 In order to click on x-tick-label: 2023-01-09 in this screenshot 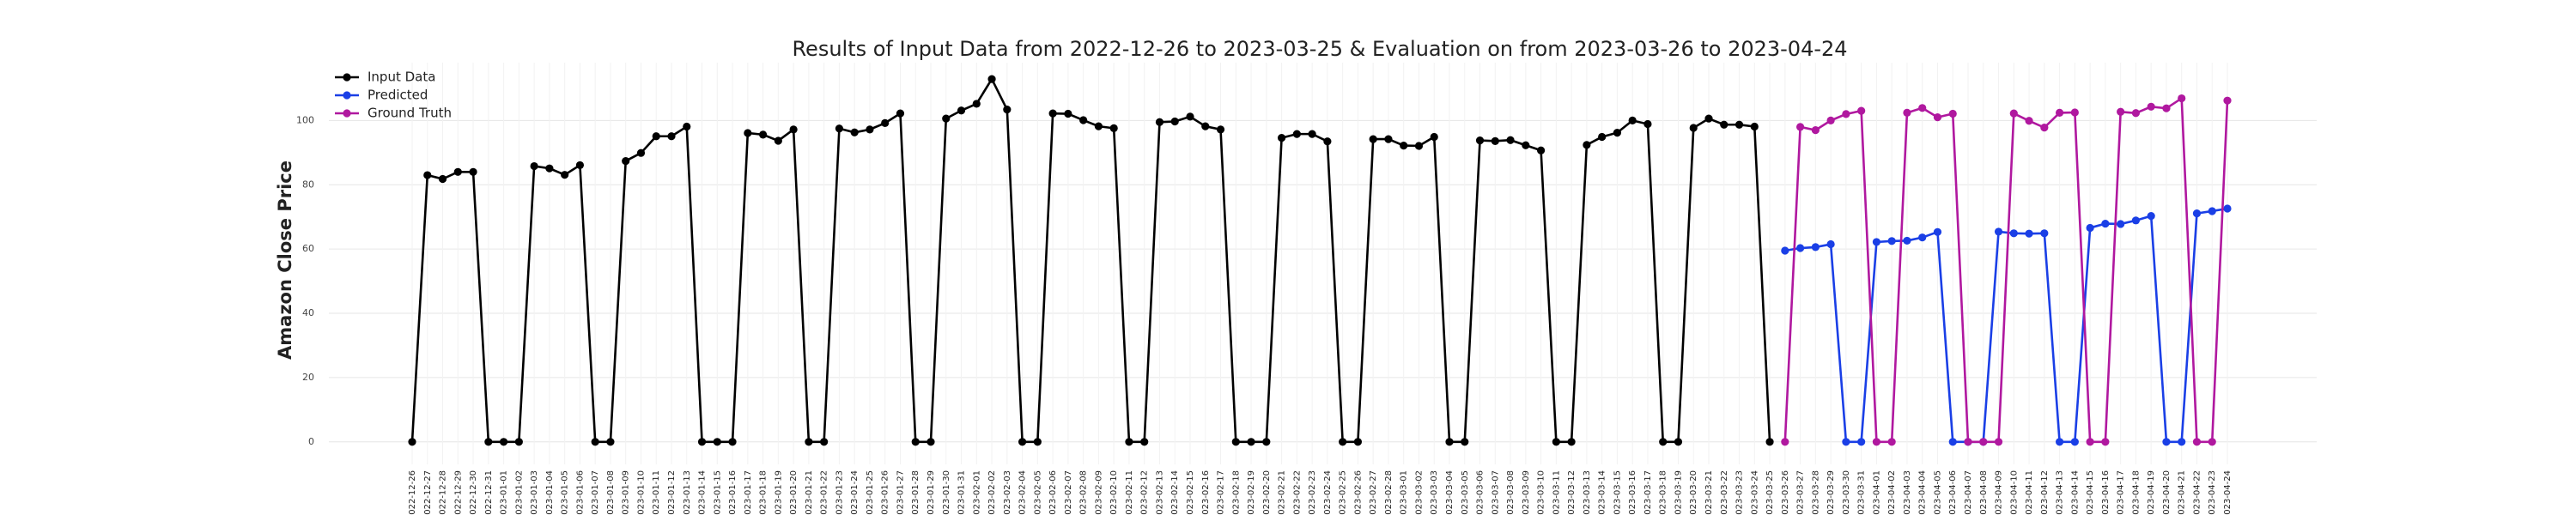, I will do `click(627, 492)`.